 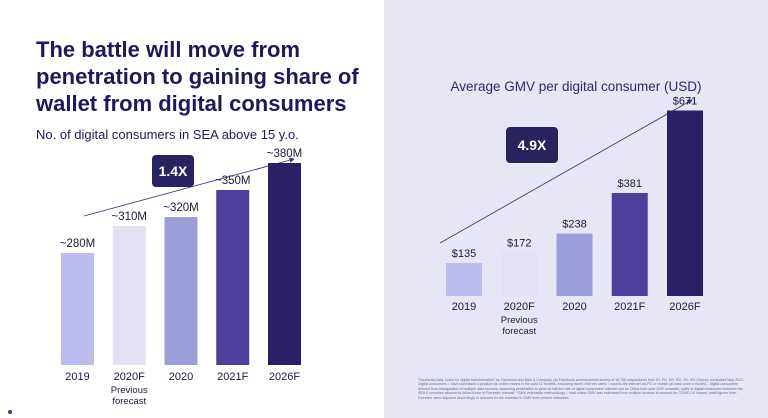 I want to click on right-value-label: $135, so click(x=464, y=254).